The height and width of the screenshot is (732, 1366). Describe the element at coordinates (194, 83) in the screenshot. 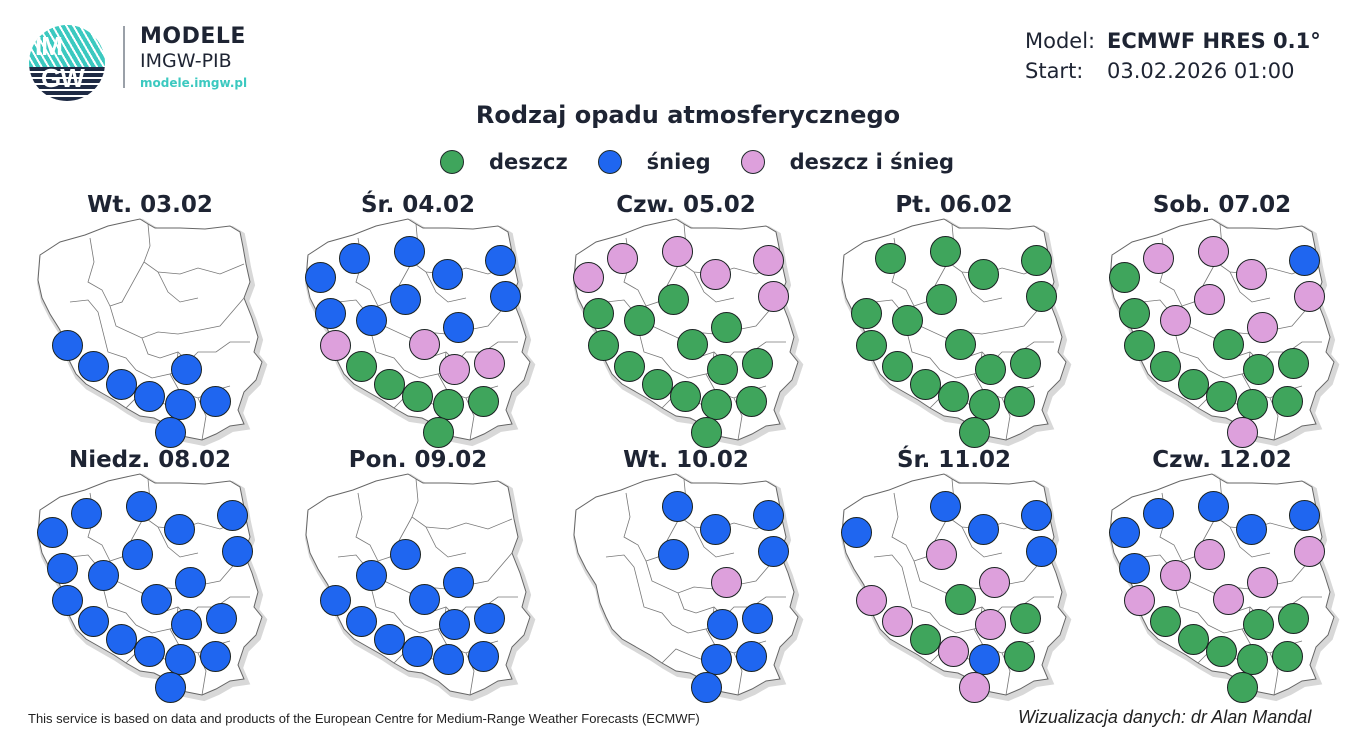

I see `brand-url-link: modele.imgw.pl` at that location.